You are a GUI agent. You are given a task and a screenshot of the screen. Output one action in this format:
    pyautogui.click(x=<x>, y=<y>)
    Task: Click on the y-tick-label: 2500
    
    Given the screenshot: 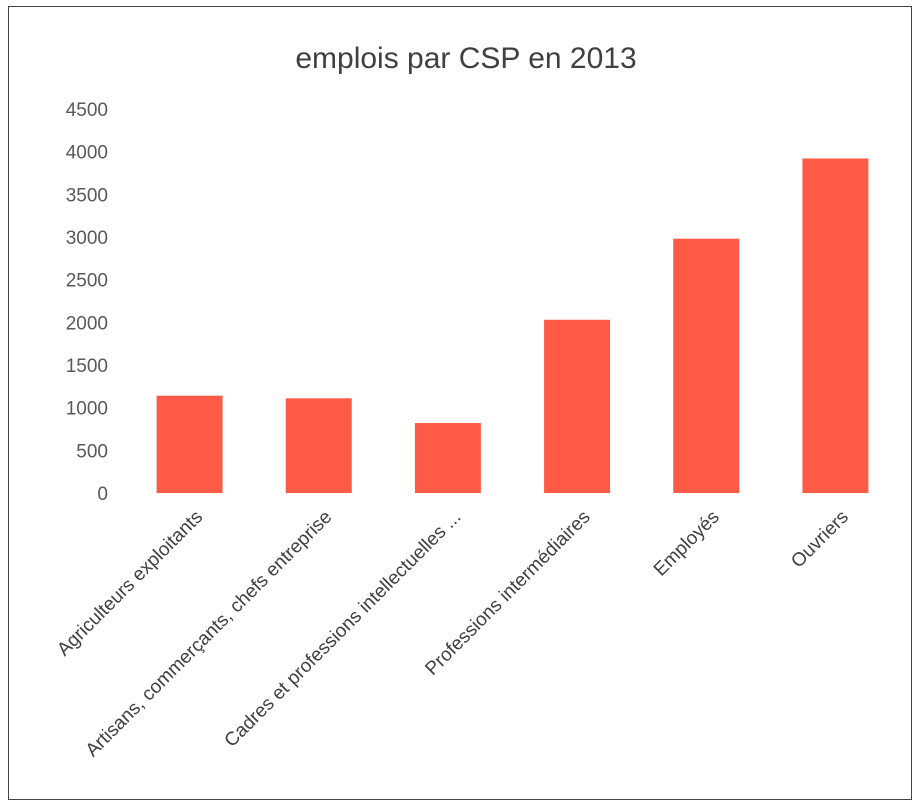 What is the action you would take?
    pyautogui.click(x=87, y=281)
    